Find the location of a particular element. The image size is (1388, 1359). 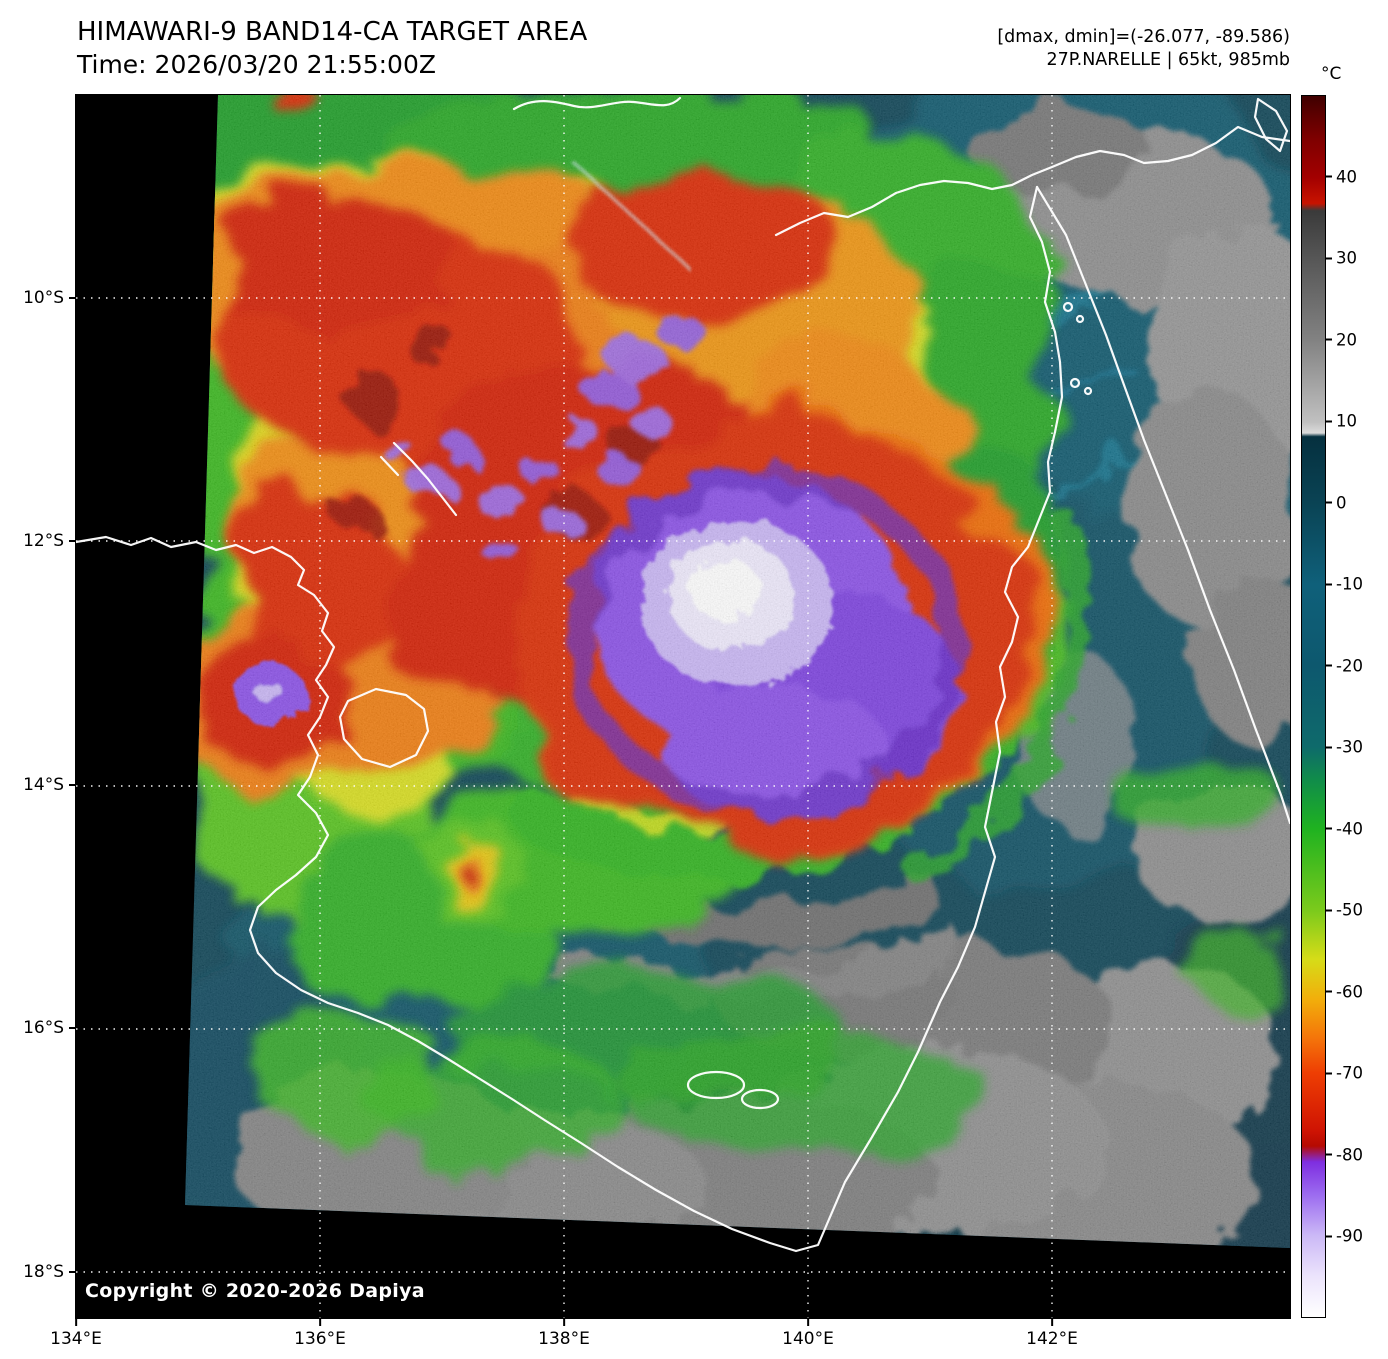

colorbar-tick: -30 is located at coordinates (1344, 747).